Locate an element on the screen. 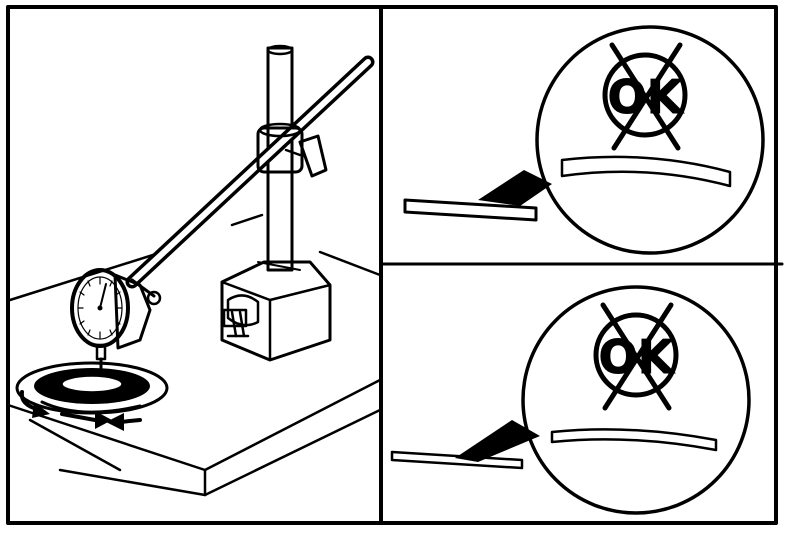 The image size is (800, 535). ok-label: OK is located at coordinates (646, 97).